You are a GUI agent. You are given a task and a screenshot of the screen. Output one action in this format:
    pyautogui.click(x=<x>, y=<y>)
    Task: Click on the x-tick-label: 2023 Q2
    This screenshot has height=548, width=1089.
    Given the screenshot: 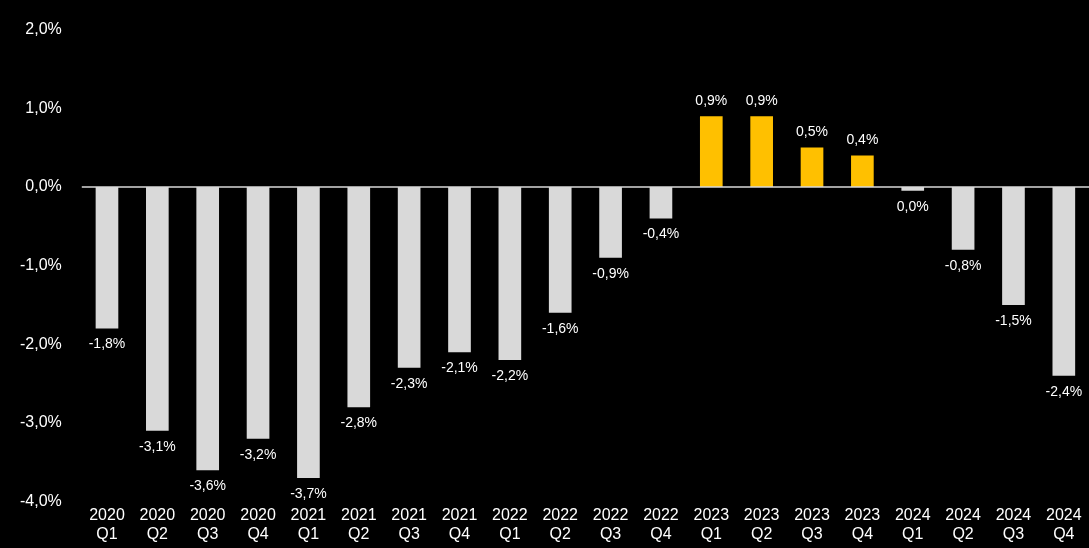 What is the action you would take?
    pyautogui.click(x=761, y=523)
    